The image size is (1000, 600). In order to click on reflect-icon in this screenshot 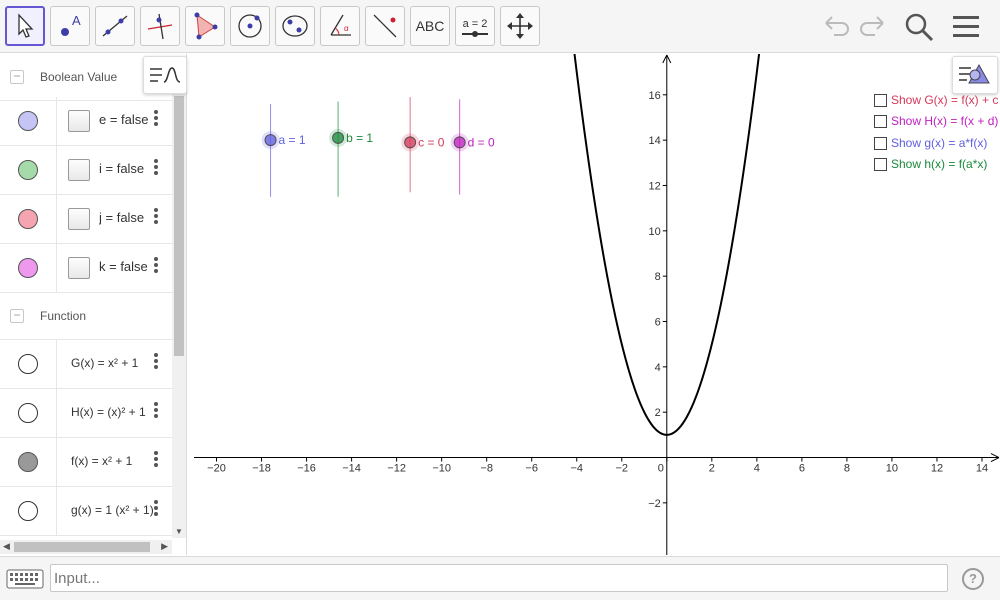, I will do `click(385, 26)`.